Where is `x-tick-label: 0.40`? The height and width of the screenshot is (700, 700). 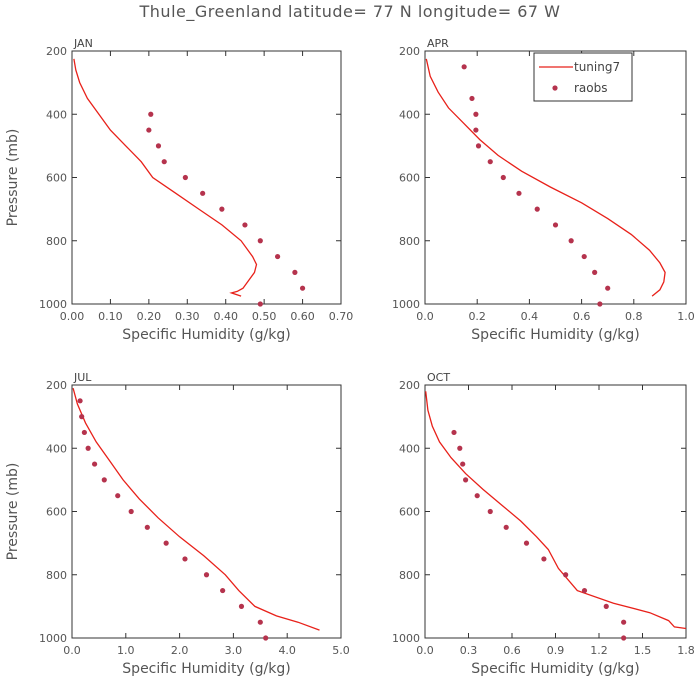
x-tick-label: 0.40 is located at coordinates (225, 316).